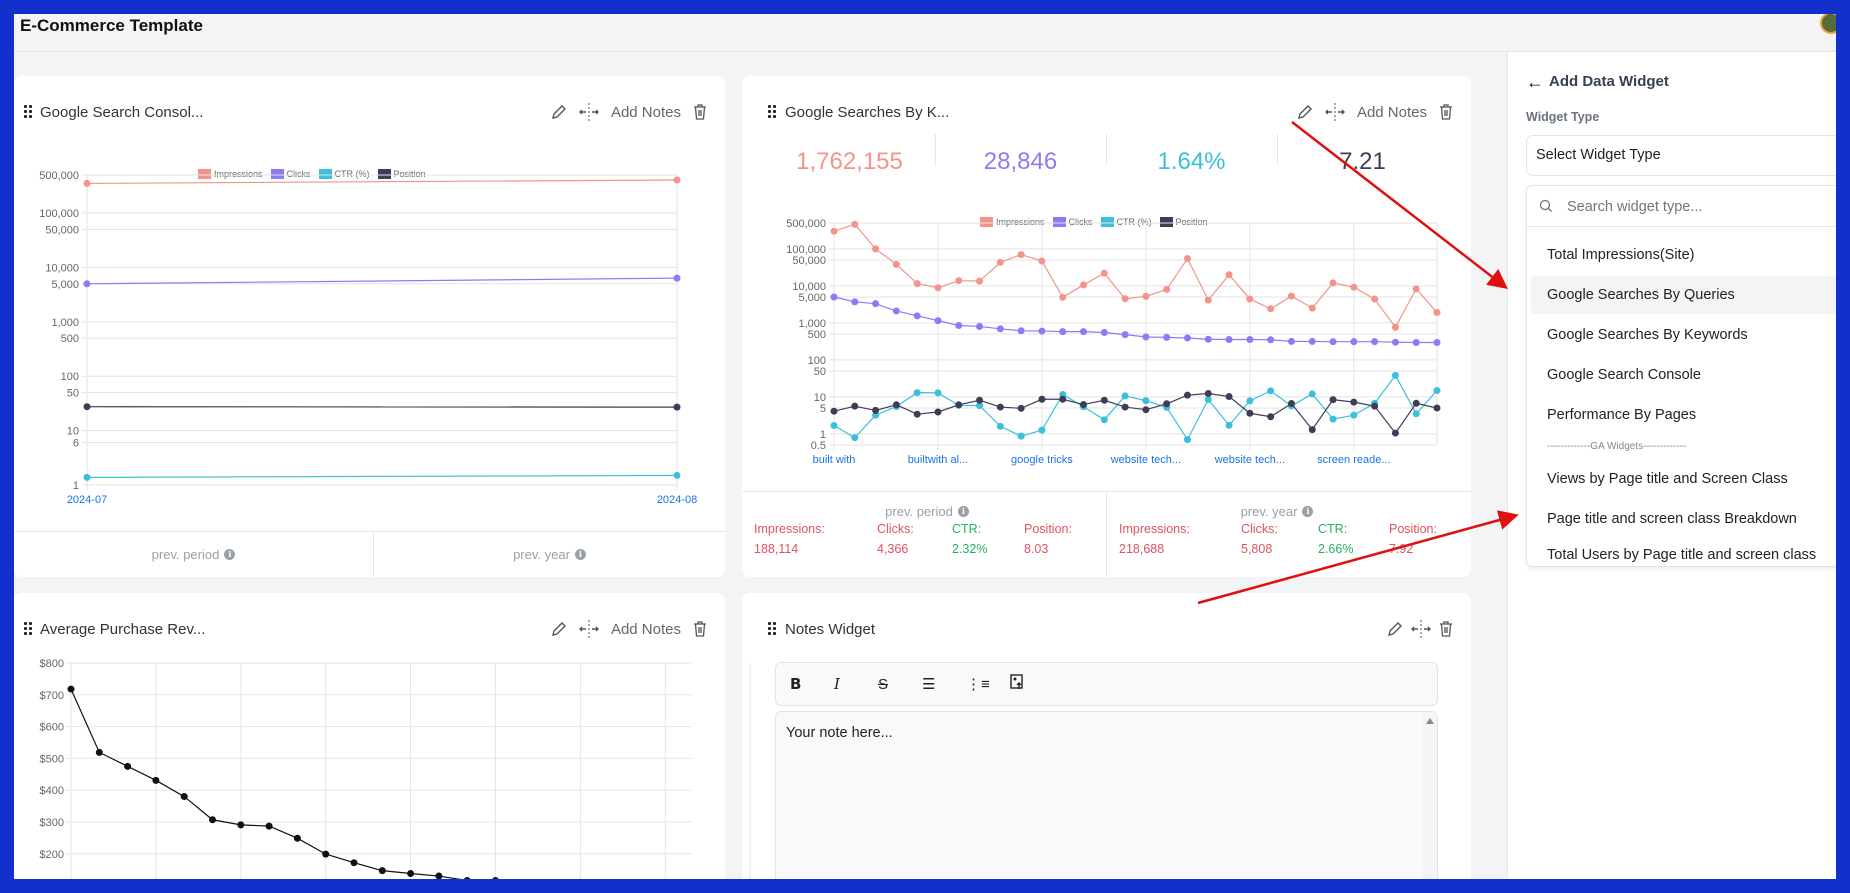  I want to click on prev-period-ctr-label: CTR:, so click(967, 529).